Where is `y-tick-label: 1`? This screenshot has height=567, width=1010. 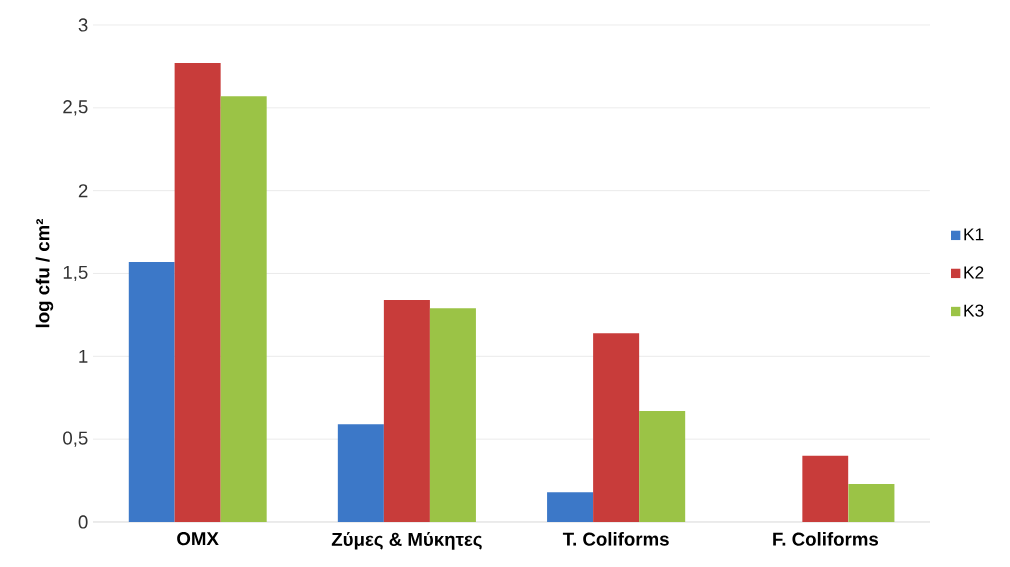
y-tick-label: 1 is located at coordinates (83, 356).